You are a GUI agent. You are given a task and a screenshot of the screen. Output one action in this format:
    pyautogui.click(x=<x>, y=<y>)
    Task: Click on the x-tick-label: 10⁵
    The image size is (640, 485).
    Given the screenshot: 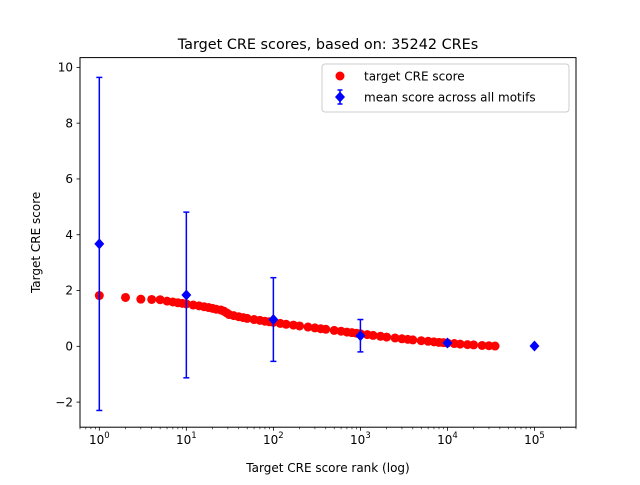 What is the action you would take?
    pyautogui.click(x=534, y=439)
    